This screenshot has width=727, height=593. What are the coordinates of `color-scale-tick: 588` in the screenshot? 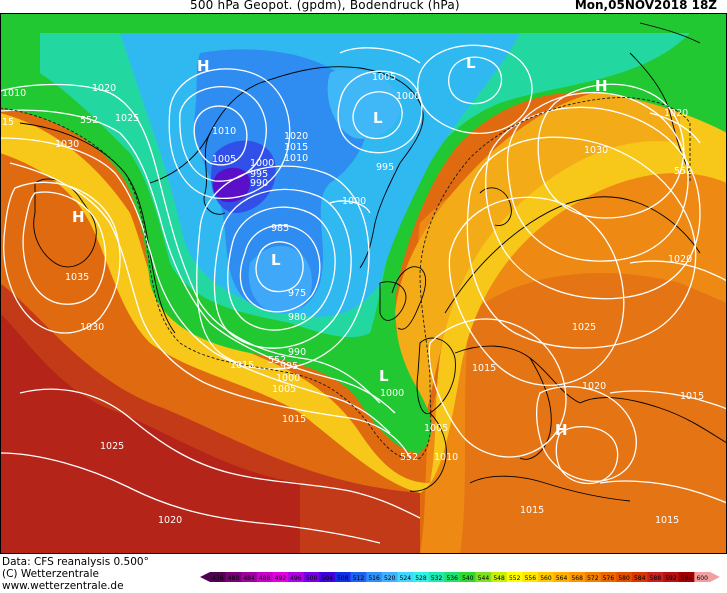 It's located at (656, 578).